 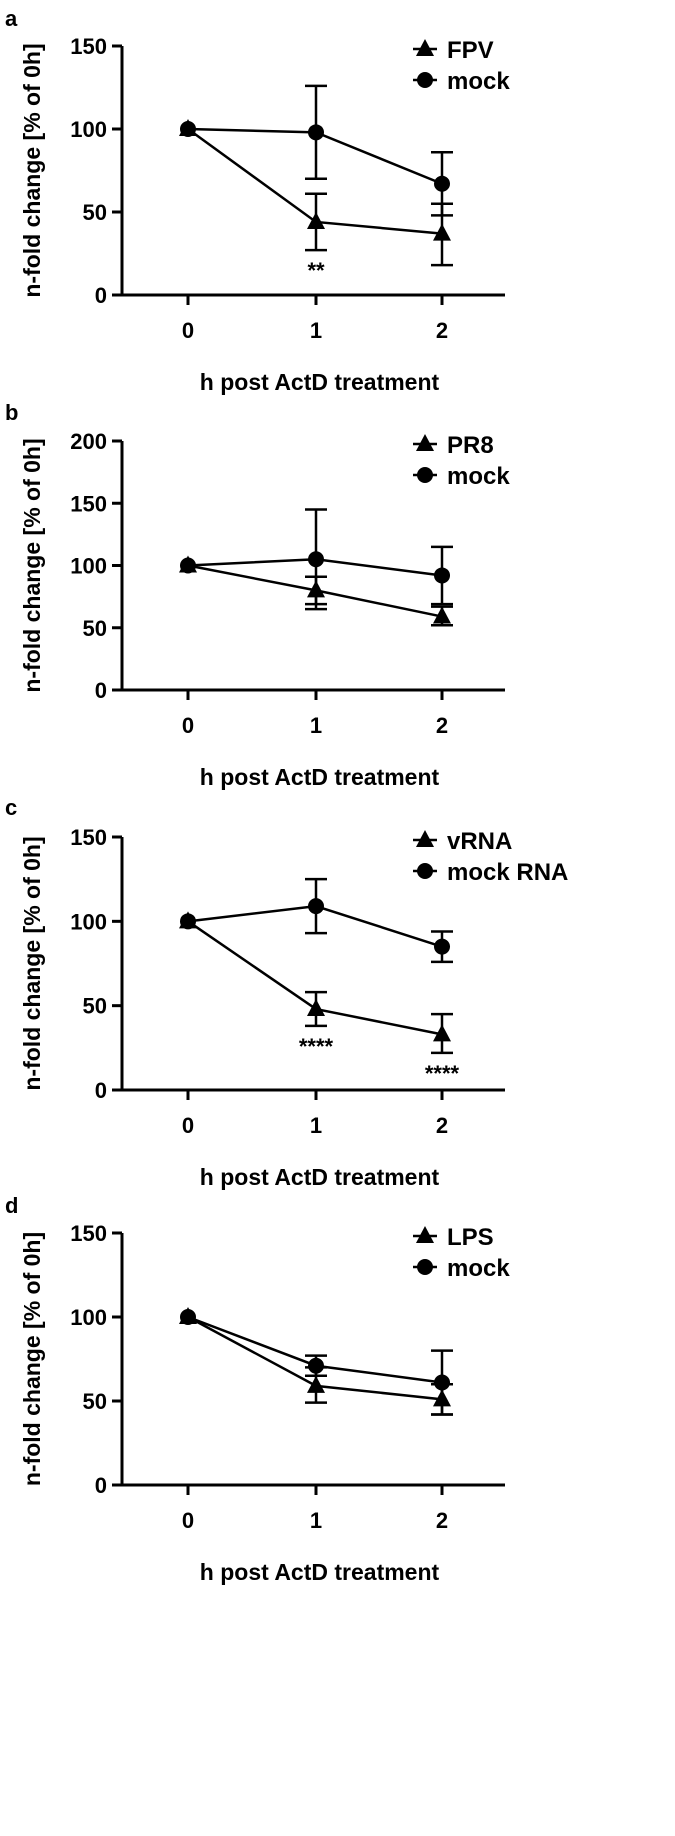 I want to click on panel-label: d, so click(x=11, y=1205).